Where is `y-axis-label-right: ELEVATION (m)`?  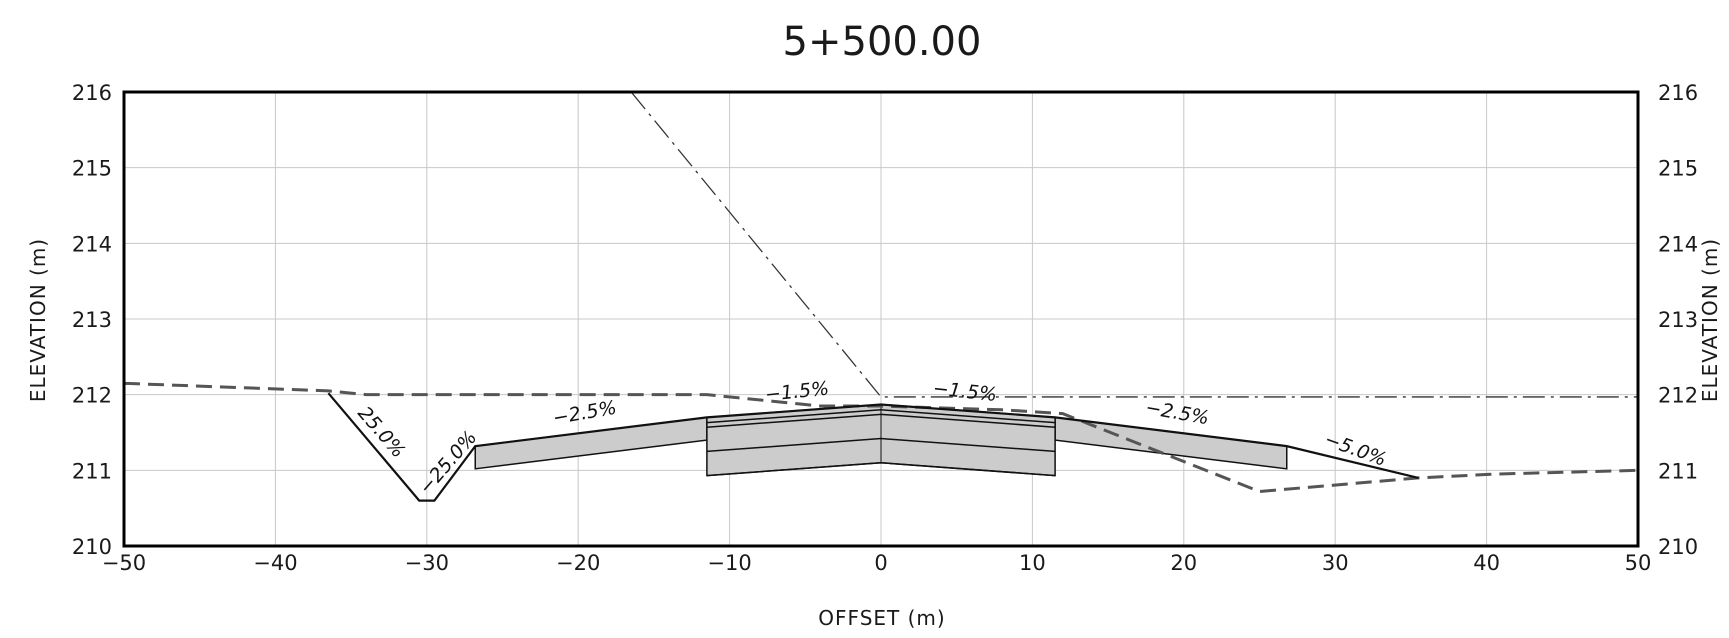 y-axis-label-right: ELEVATION (m) is located at coordinates (1710, 320).